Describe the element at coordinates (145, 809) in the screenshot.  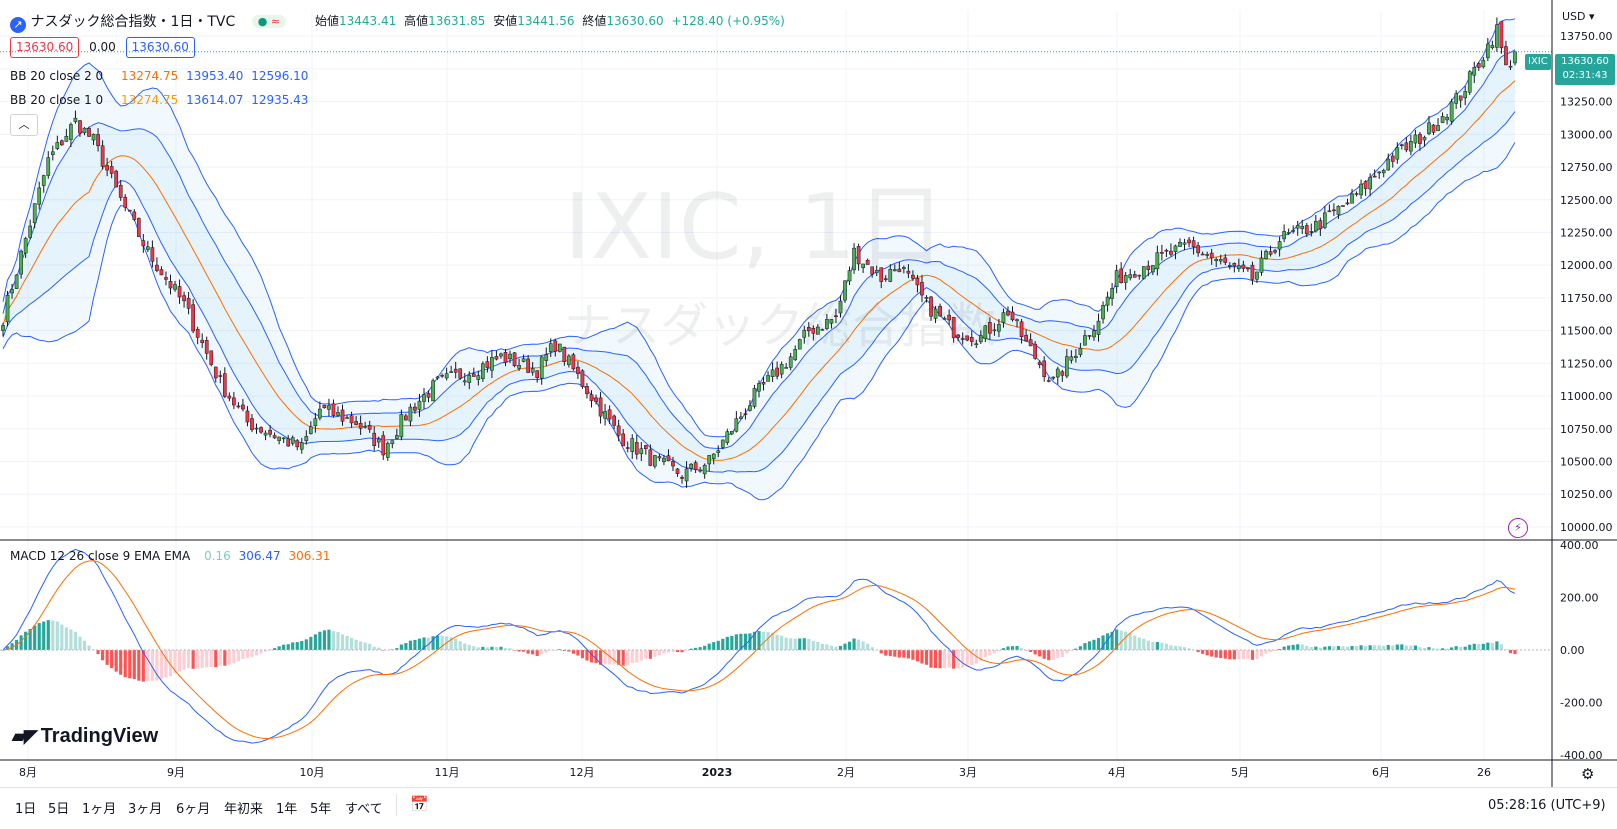
I see `timeframe-3m: 3ヶ月` at that location.